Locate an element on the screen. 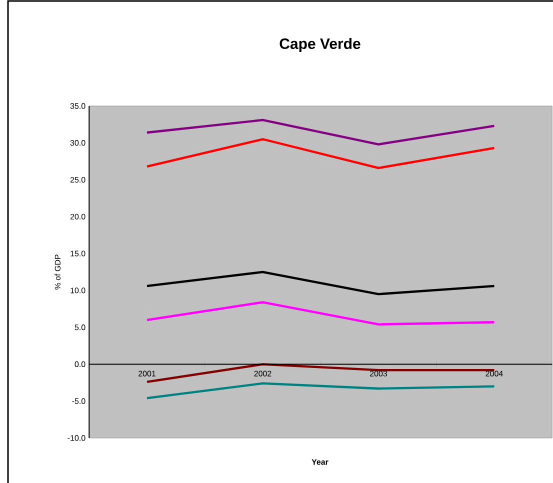 This screenshot has height=483, width=553. x-tick-label: 2001 is located at coordinates (147, 373).